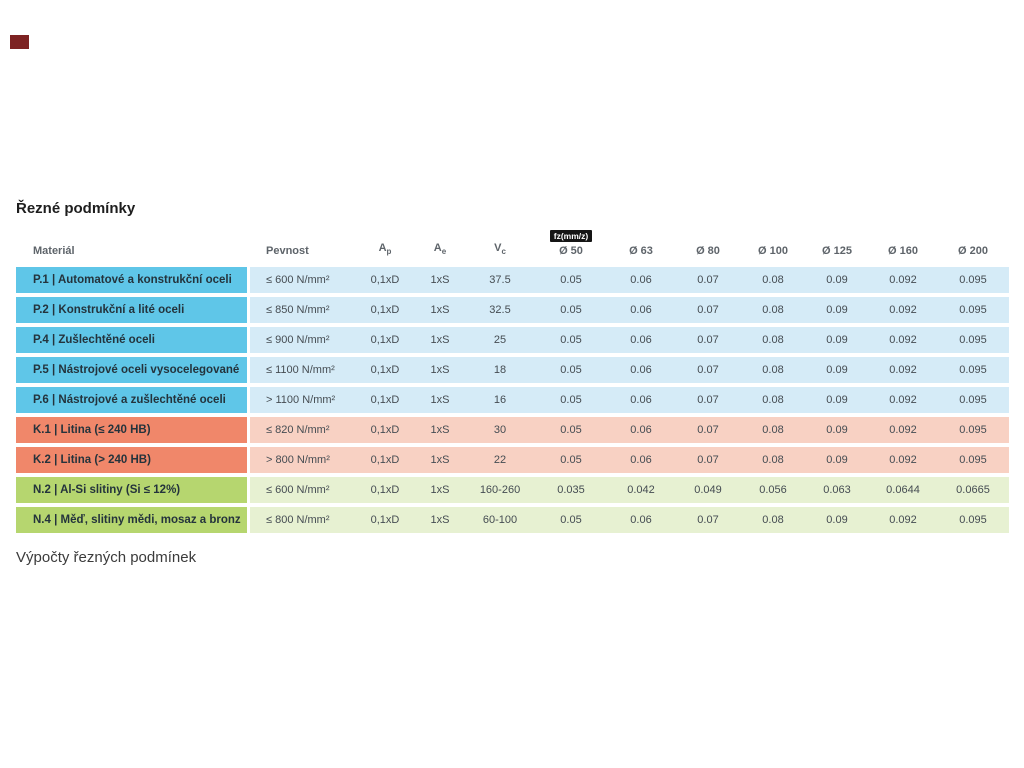 The width and height of the screenshot is (1024, 768). Describe the element at coordinates (76, 208) in the screenshot. I see `page-title: Řezné podmínky` at that location.